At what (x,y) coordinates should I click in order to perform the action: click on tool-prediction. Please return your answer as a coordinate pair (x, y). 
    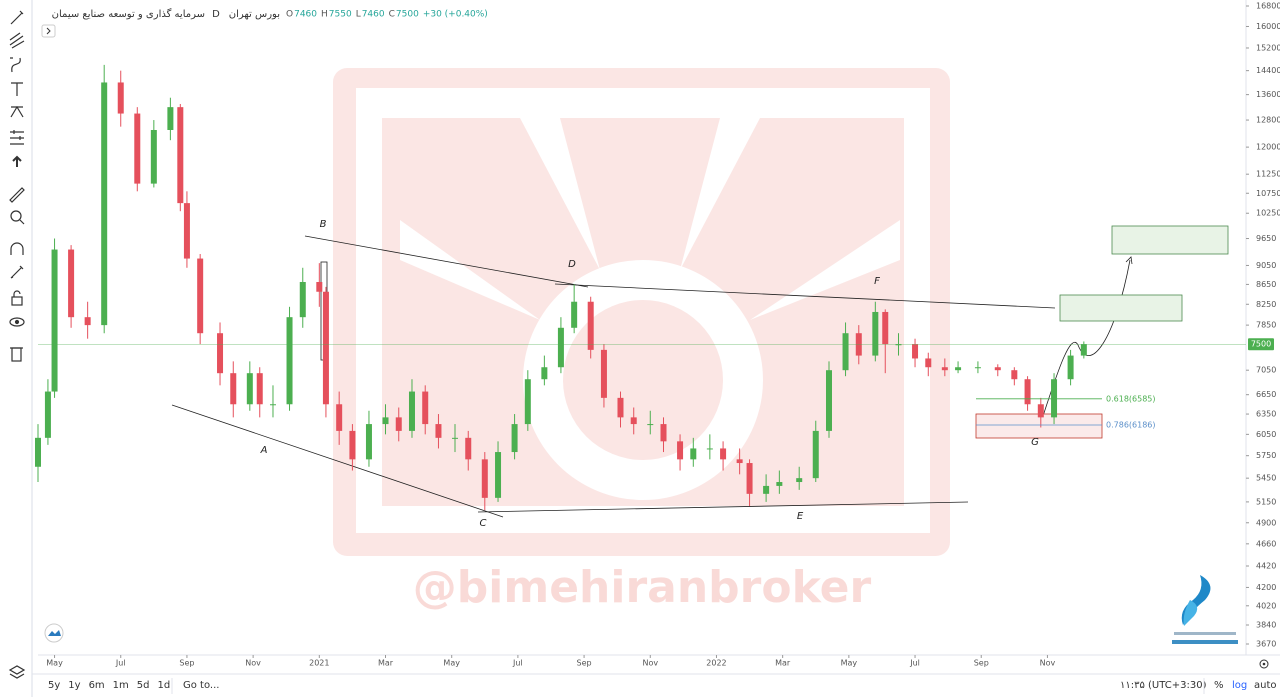
    Looking at the image, I should click on (17, 137).